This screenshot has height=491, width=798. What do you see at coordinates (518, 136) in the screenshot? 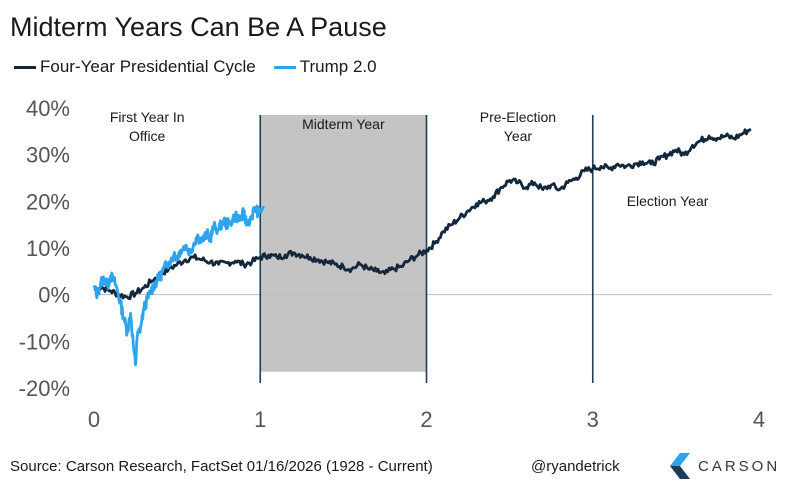
I see `chart-annotation-line: Year` at bounding box center [518, 136].